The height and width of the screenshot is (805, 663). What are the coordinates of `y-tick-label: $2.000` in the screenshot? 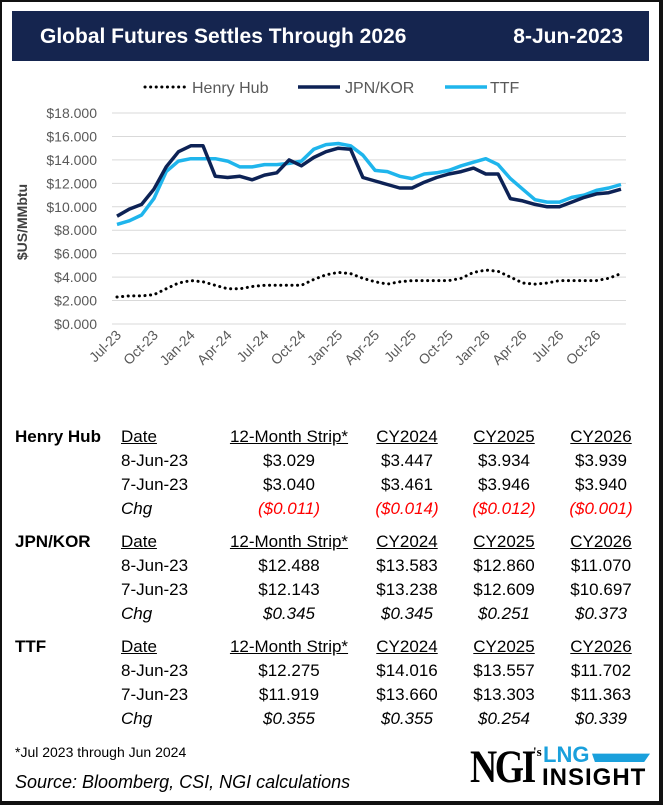 It's located at (75, 301).